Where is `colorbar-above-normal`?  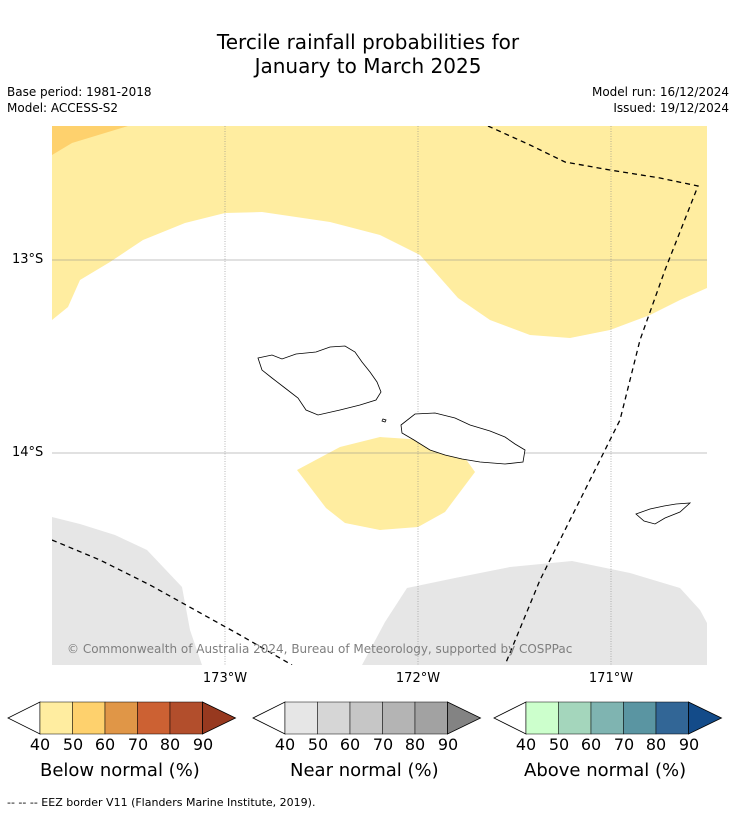
colorbar-above-normal is located at coordinates (608, 718).